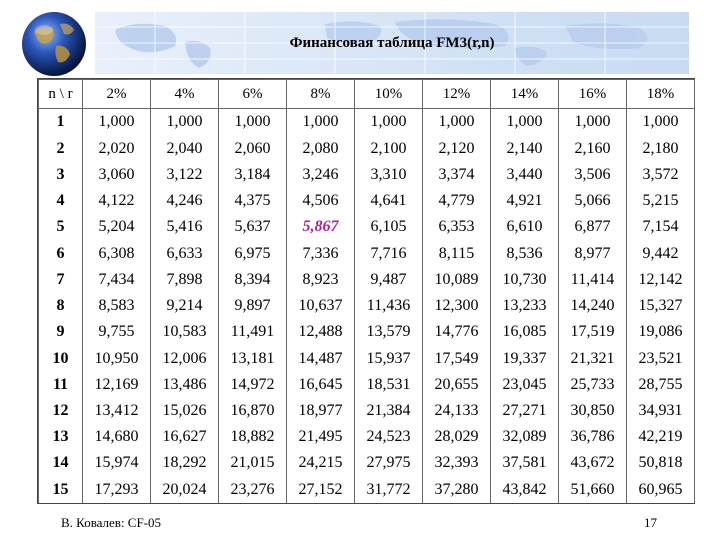 The image size is (720, 540). What do you see at coordinates (388, 227) in the screenshot?
I see `value-cell: 6,105` at bounding box center [388, 227].